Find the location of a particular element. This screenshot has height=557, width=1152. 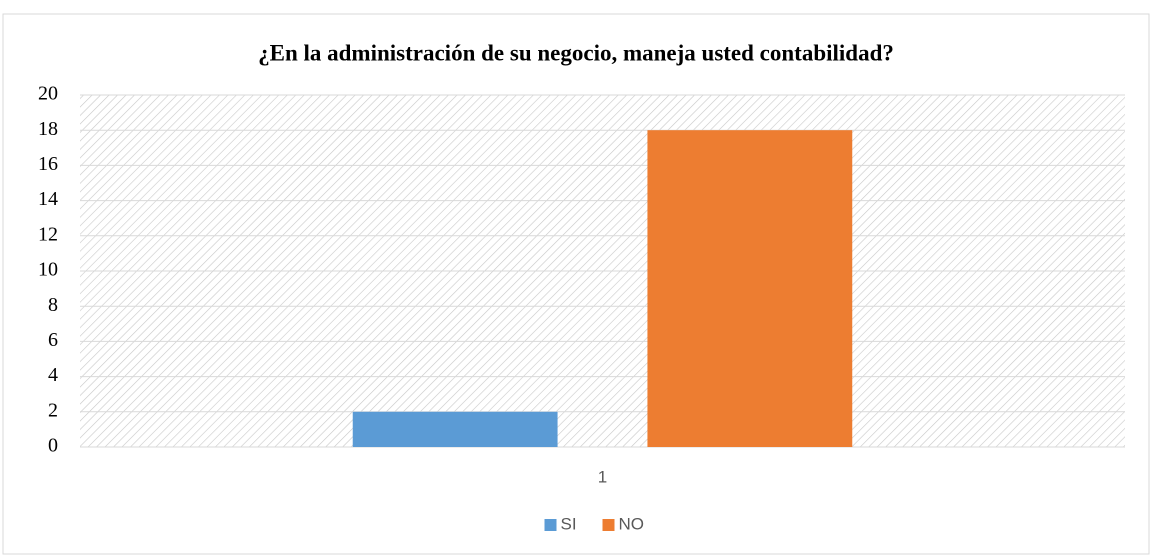

y-tick-label: 4 is located at coordinates (53, 375).